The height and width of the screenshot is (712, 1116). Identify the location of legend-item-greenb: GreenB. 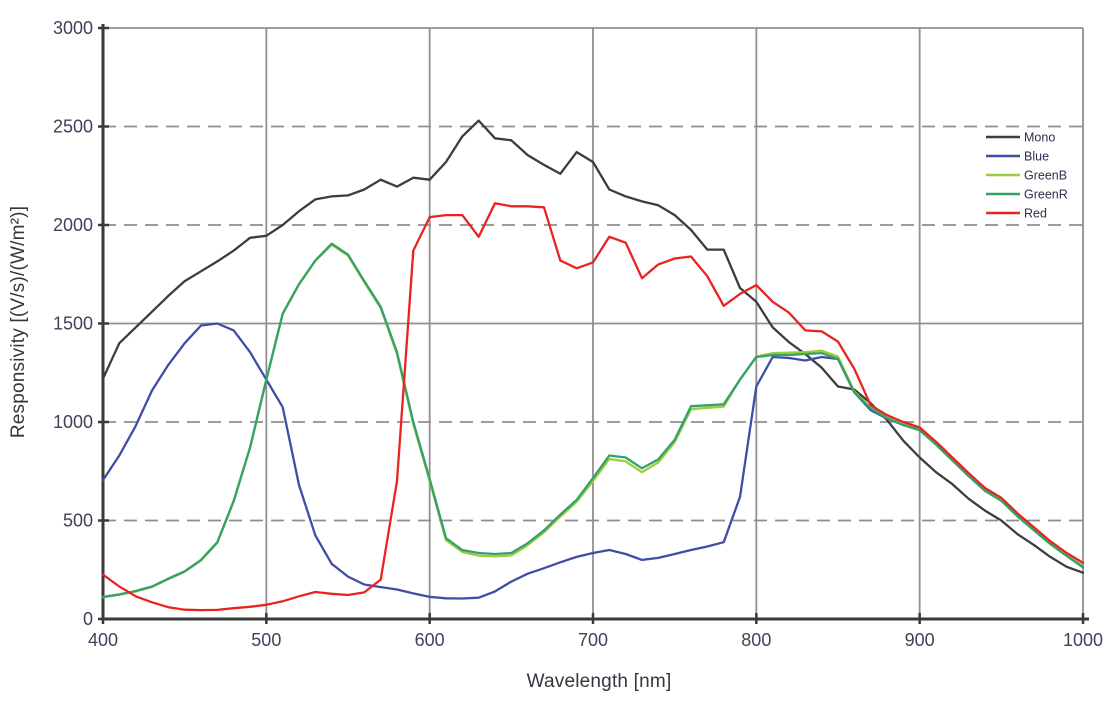
(1026, 176).